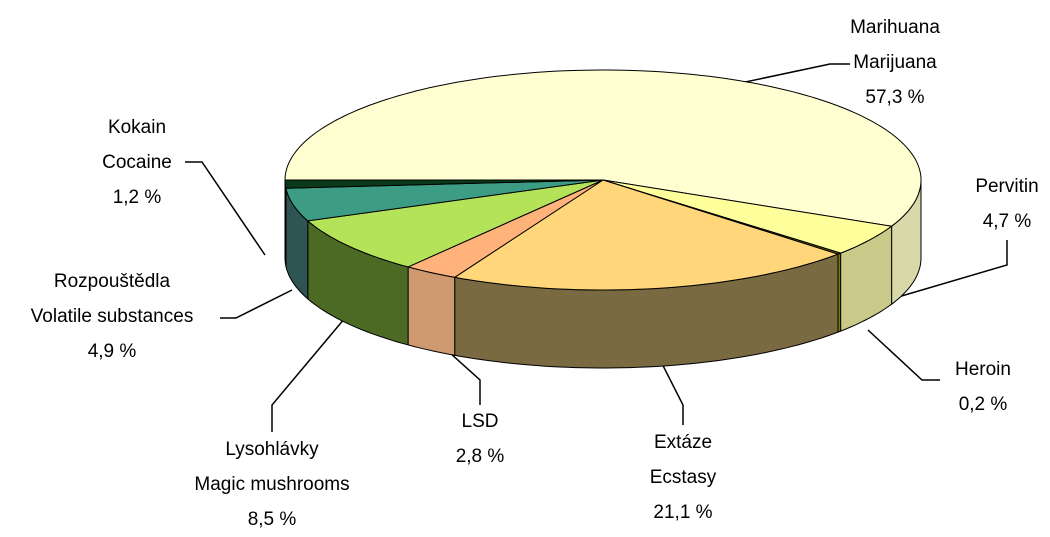 The image size is (1050, 537). Describe the element at coordinates (895, 27) in the screenshot. I see `category-label: Marihuana` at that location.